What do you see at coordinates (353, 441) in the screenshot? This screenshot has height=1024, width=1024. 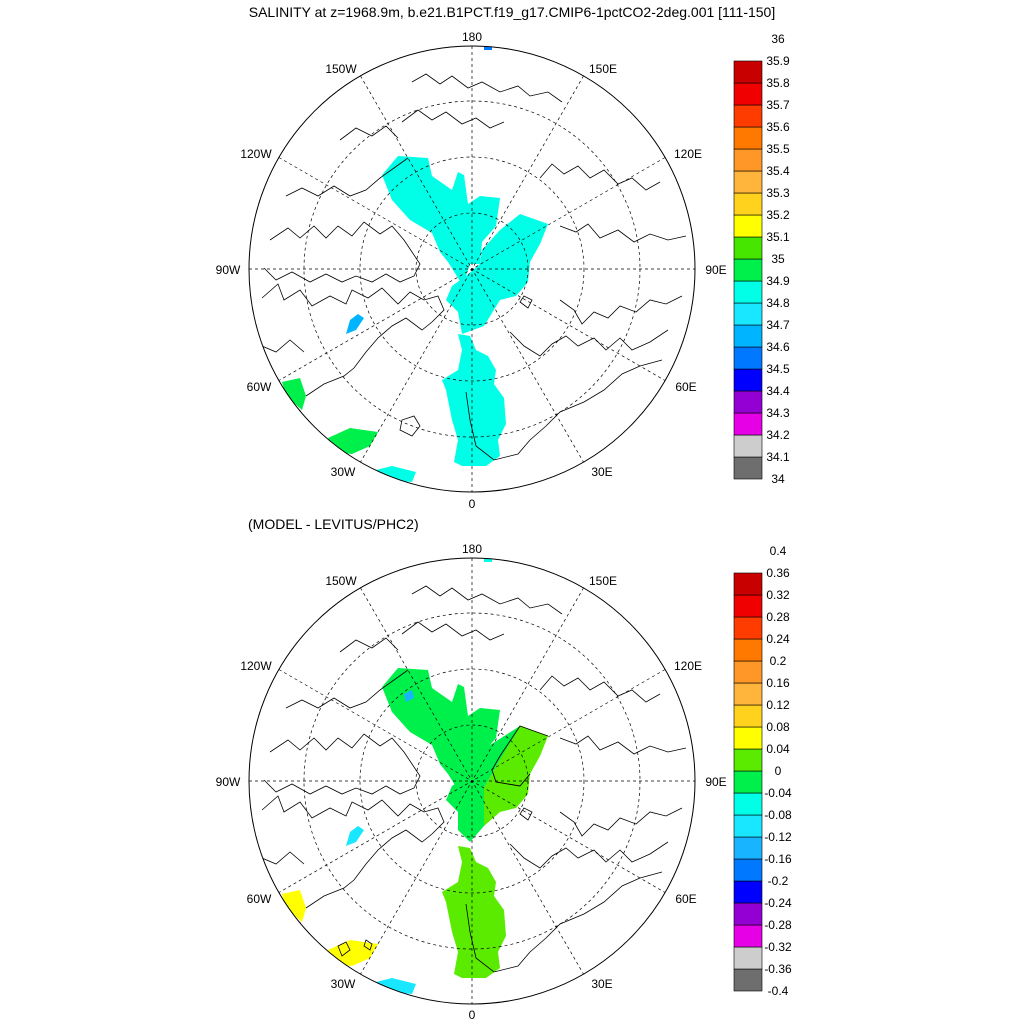 I see `top-field-n-atlantic` at bounding box center [353, 441].